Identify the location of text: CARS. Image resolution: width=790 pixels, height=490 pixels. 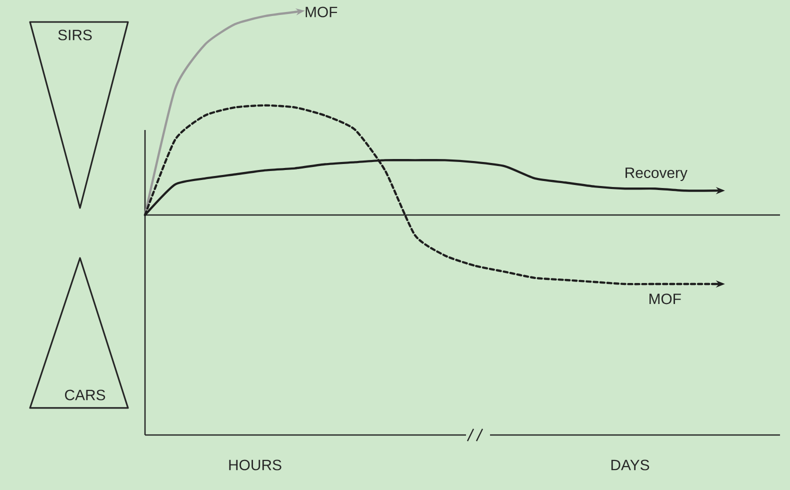
(85, 395).